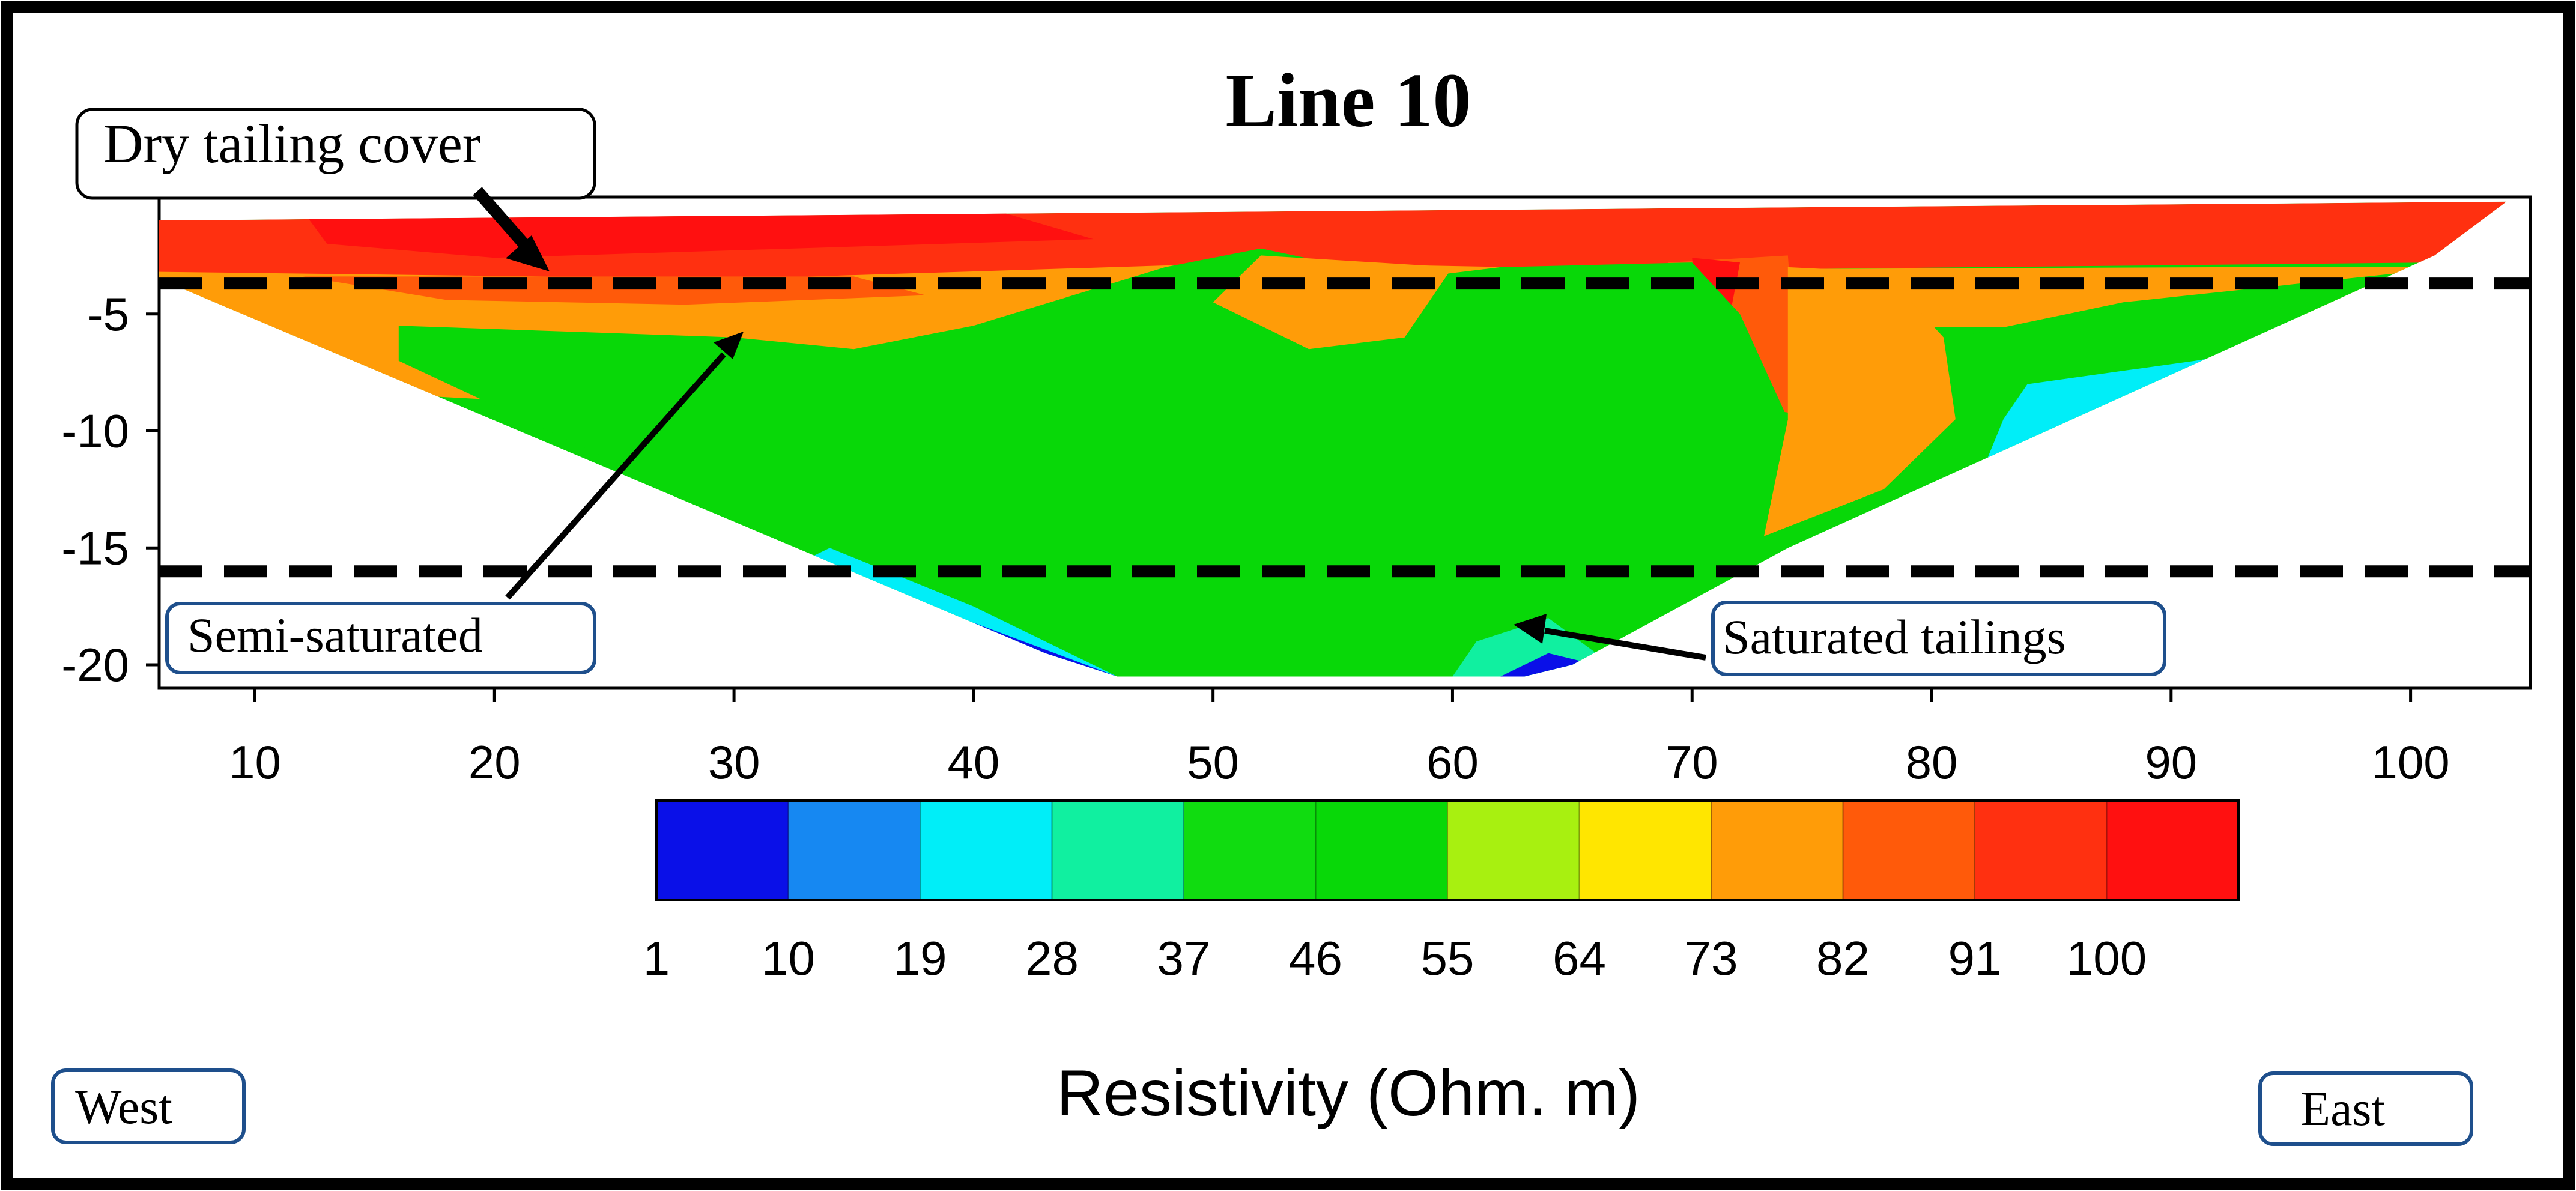  Describe the element at coordinates (1348, 1092) in the screenshot. I see `colorbar-title: Resistivity (Ohm. m)` at that location.